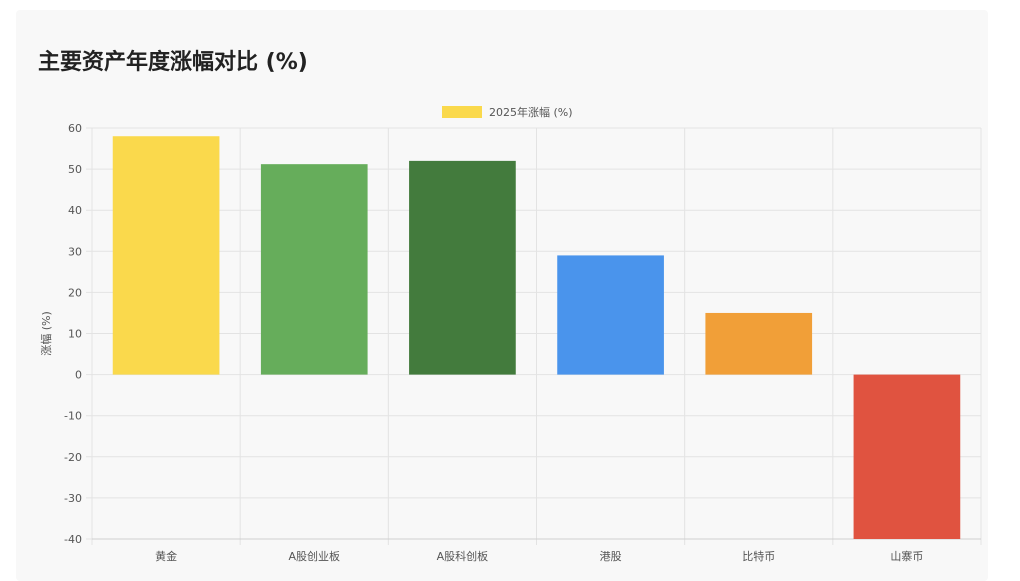  Describe the element at coordinates (463, 556) in the screenshot. I see `x-tick-label: A股科创板` at that location.